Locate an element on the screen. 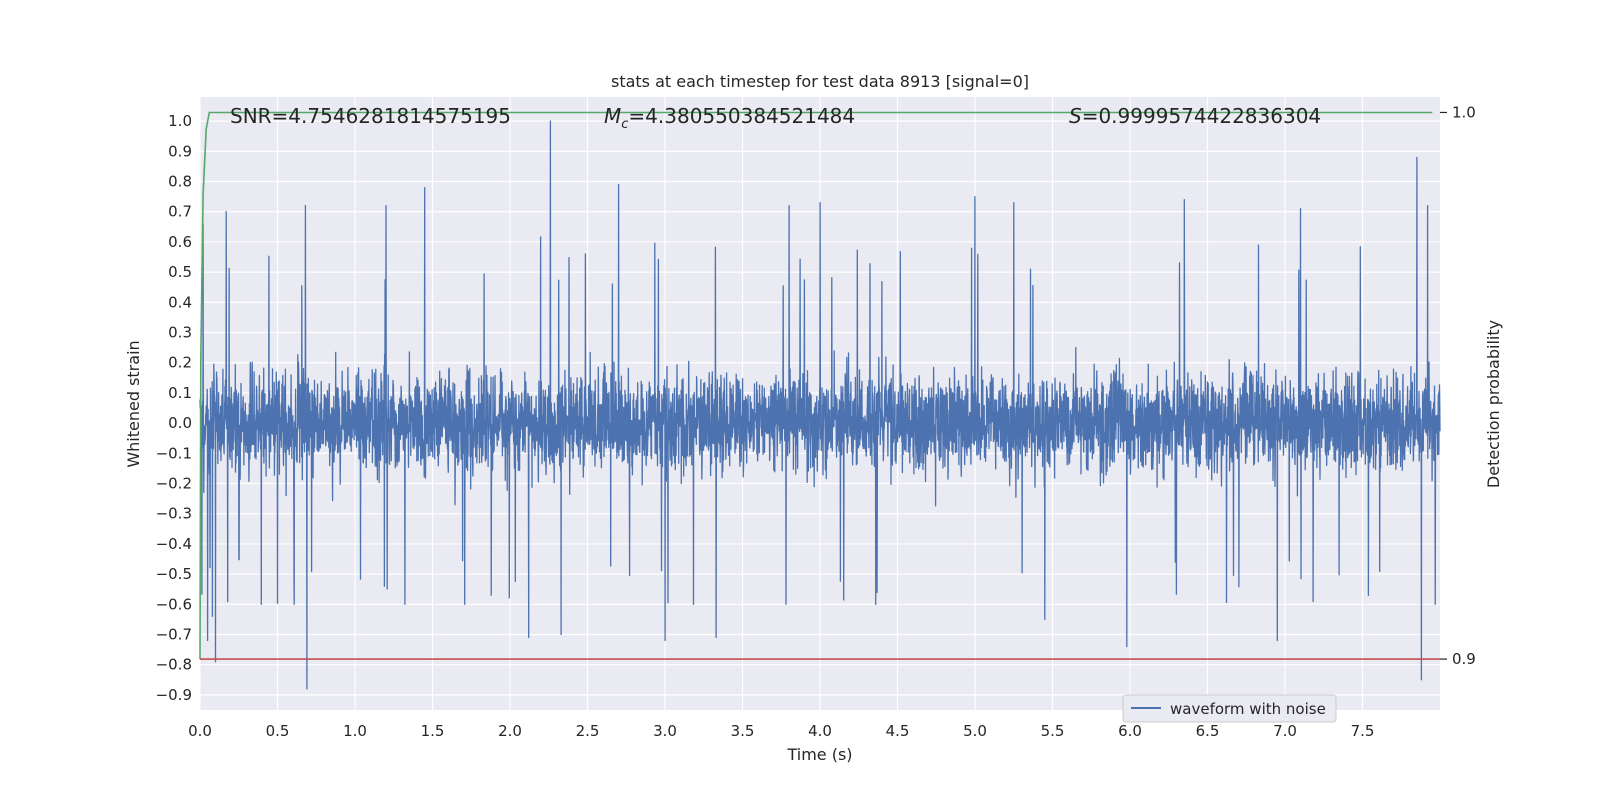  x-tick-label: 6.5 is located at coordinates (1208, 731).